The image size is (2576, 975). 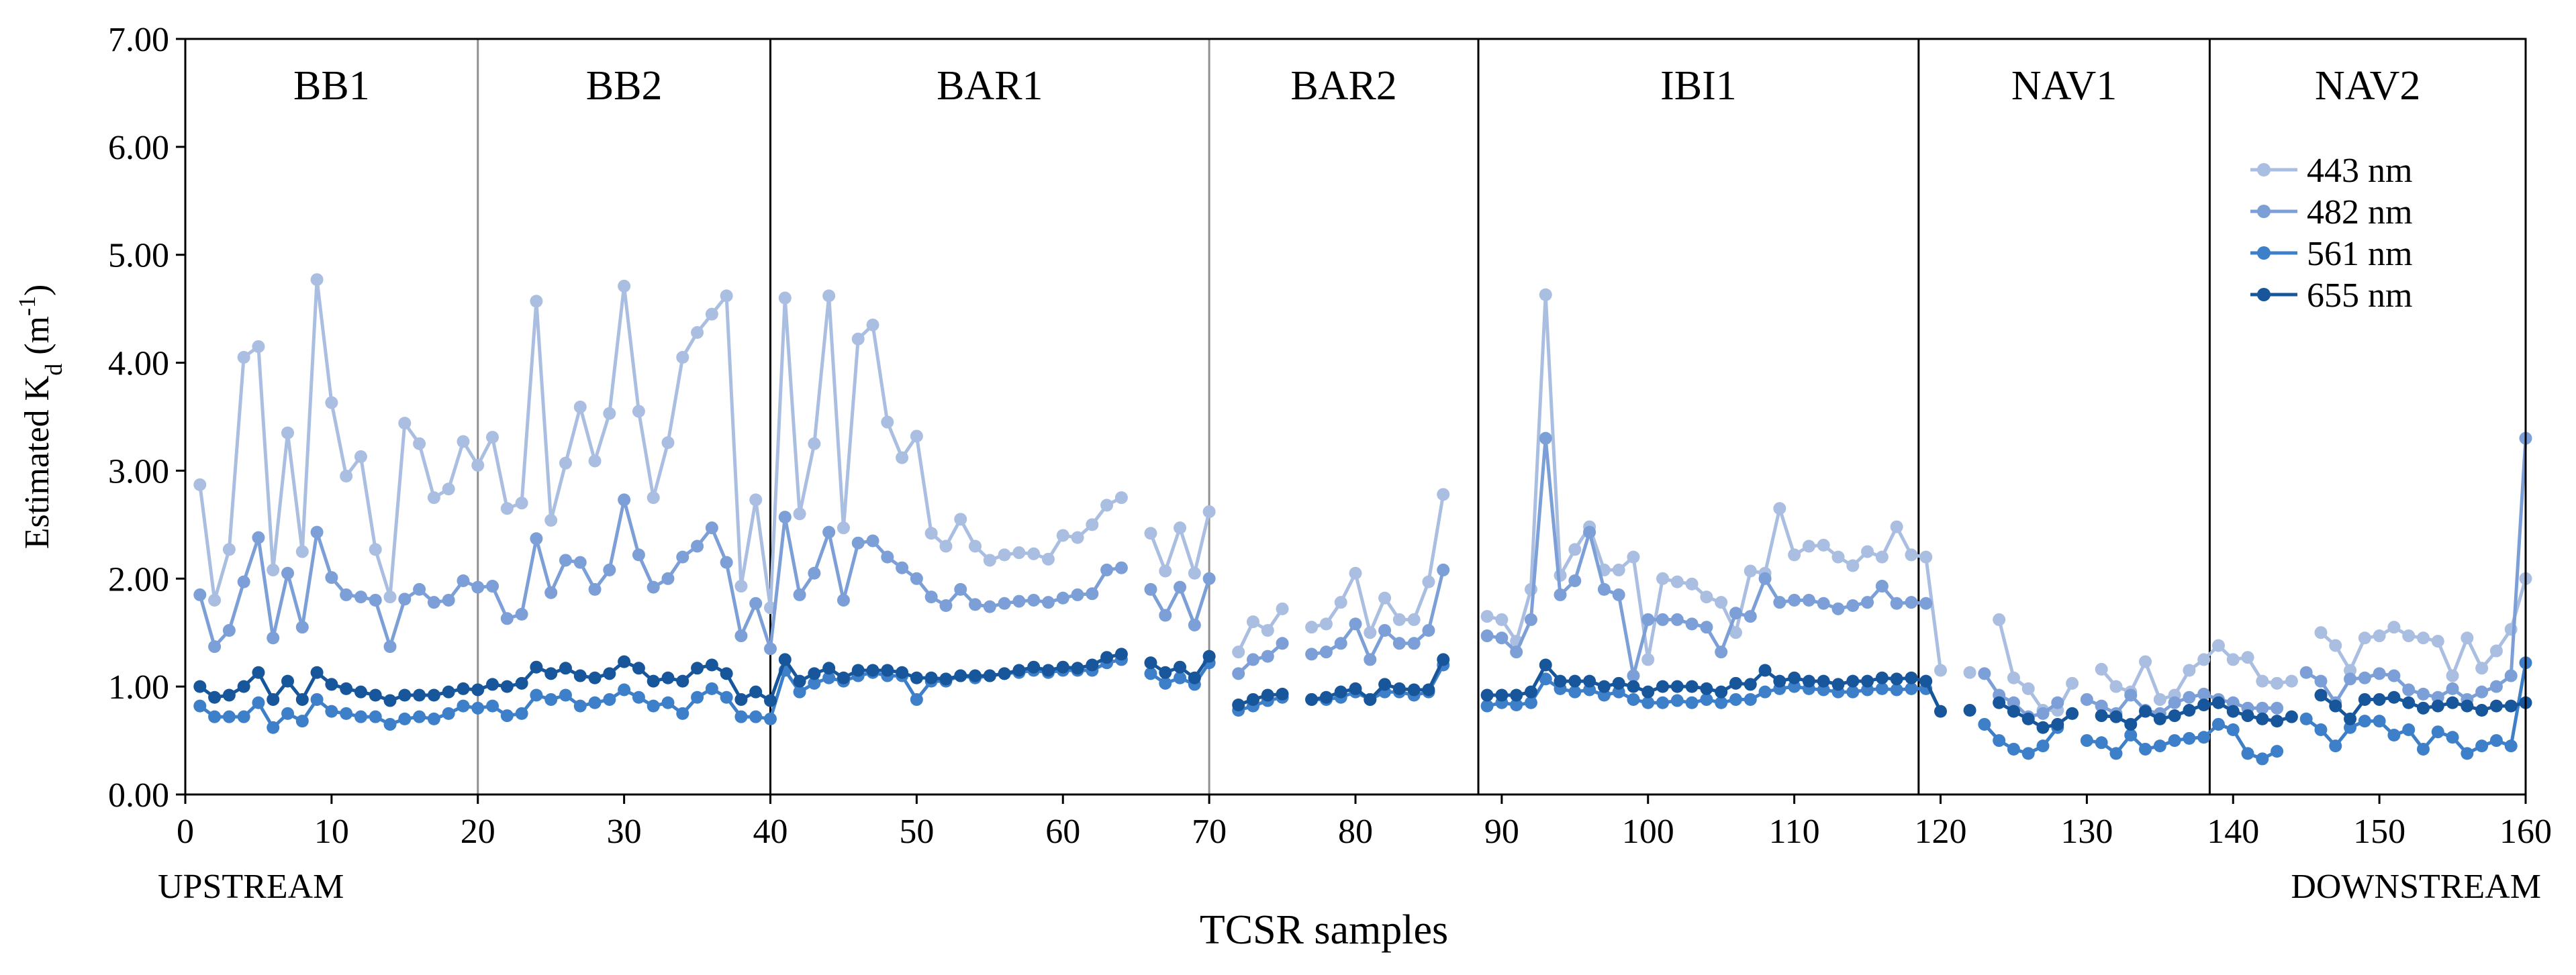 I want to click on legend-label-443-nm: 443 nm, so click(x=2359, y=171).